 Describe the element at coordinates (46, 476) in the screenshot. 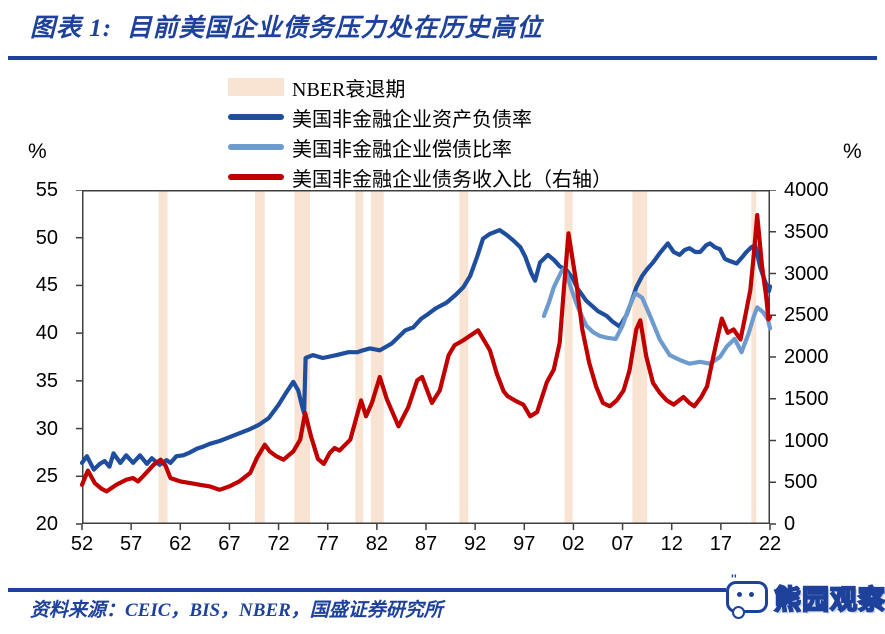

I see `left-axis-tick-label: 25` at that location.